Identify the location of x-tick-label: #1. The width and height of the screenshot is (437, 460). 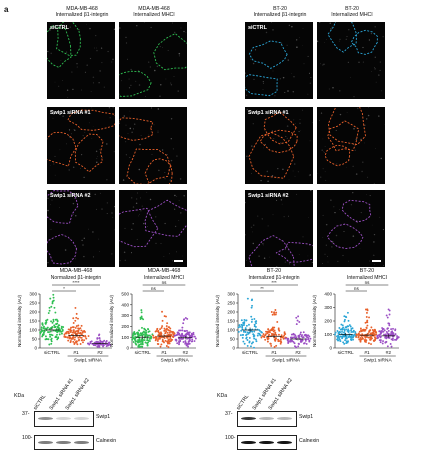
(76, 353).